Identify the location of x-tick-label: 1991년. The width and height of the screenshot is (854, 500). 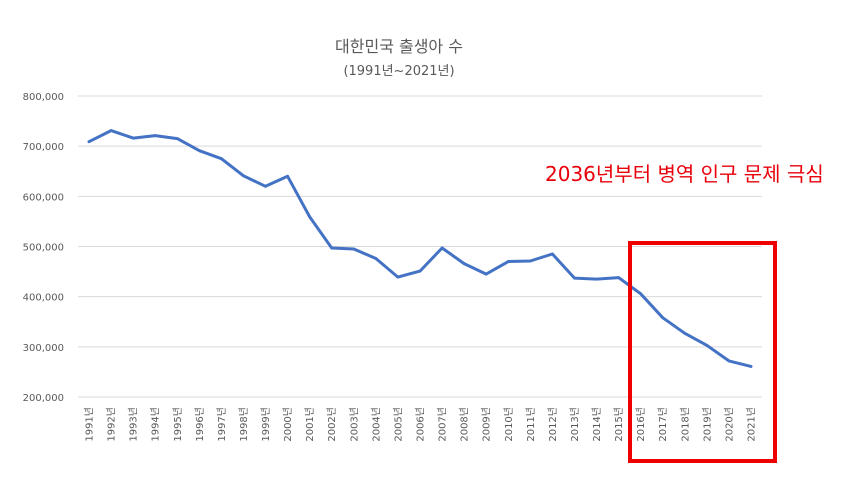
(90, 424).